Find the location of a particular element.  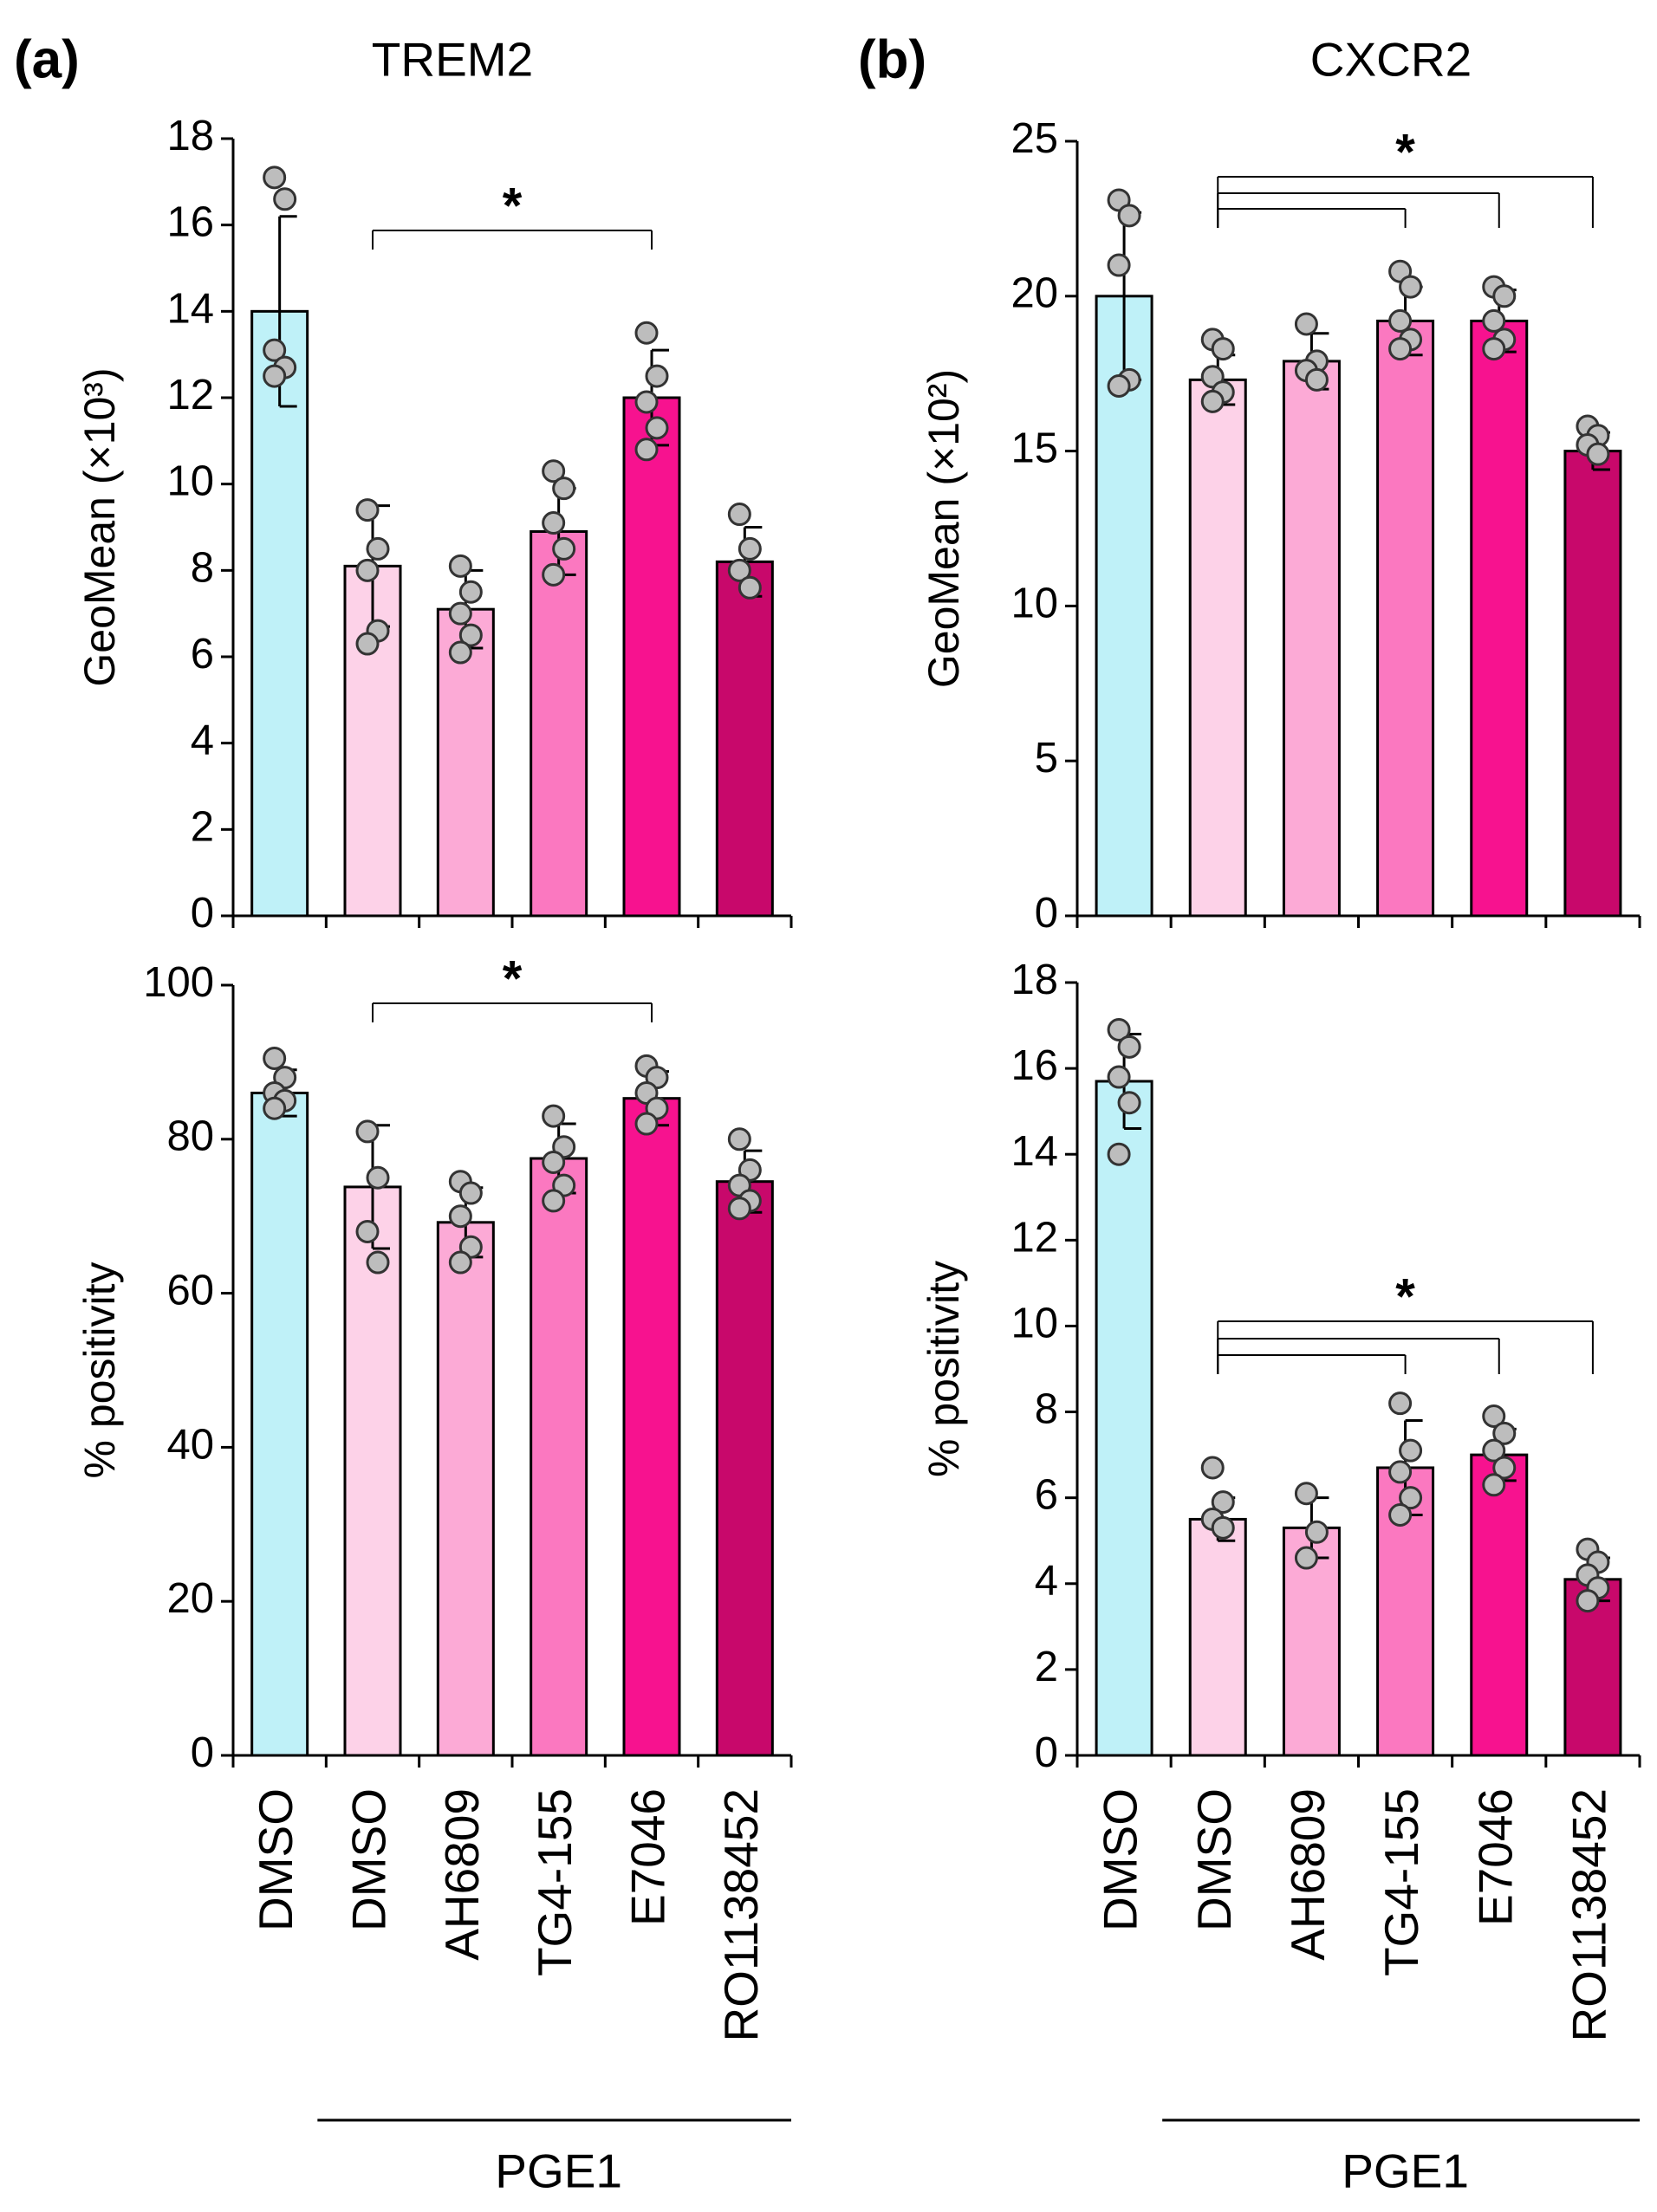

panel-label: (b) is located at coordinates (892, 59).